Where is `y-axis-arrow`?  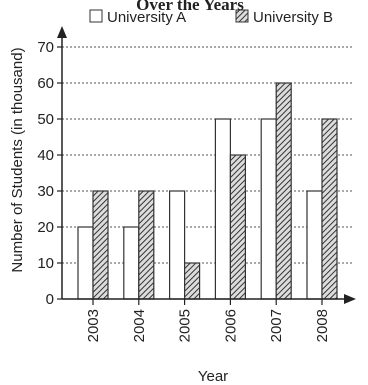
y-axis-arrow is located at coordinates (62, 32).